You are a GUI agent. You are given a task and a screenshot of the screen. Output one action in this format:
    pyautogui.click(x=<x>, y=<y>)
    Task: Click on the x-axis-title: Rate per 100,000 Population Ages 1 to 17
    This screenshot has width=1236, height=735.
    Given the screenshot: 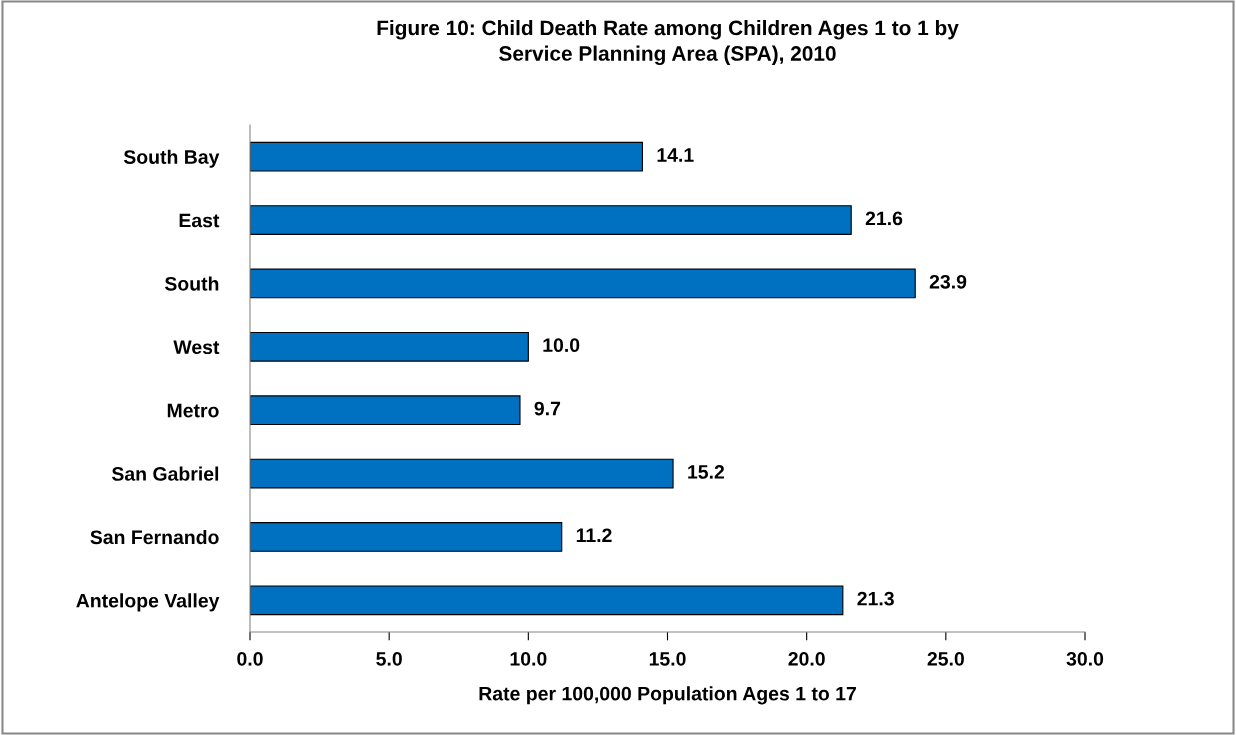 What is the action you would take?
    pyautogui.click(x=667, y=695)
    